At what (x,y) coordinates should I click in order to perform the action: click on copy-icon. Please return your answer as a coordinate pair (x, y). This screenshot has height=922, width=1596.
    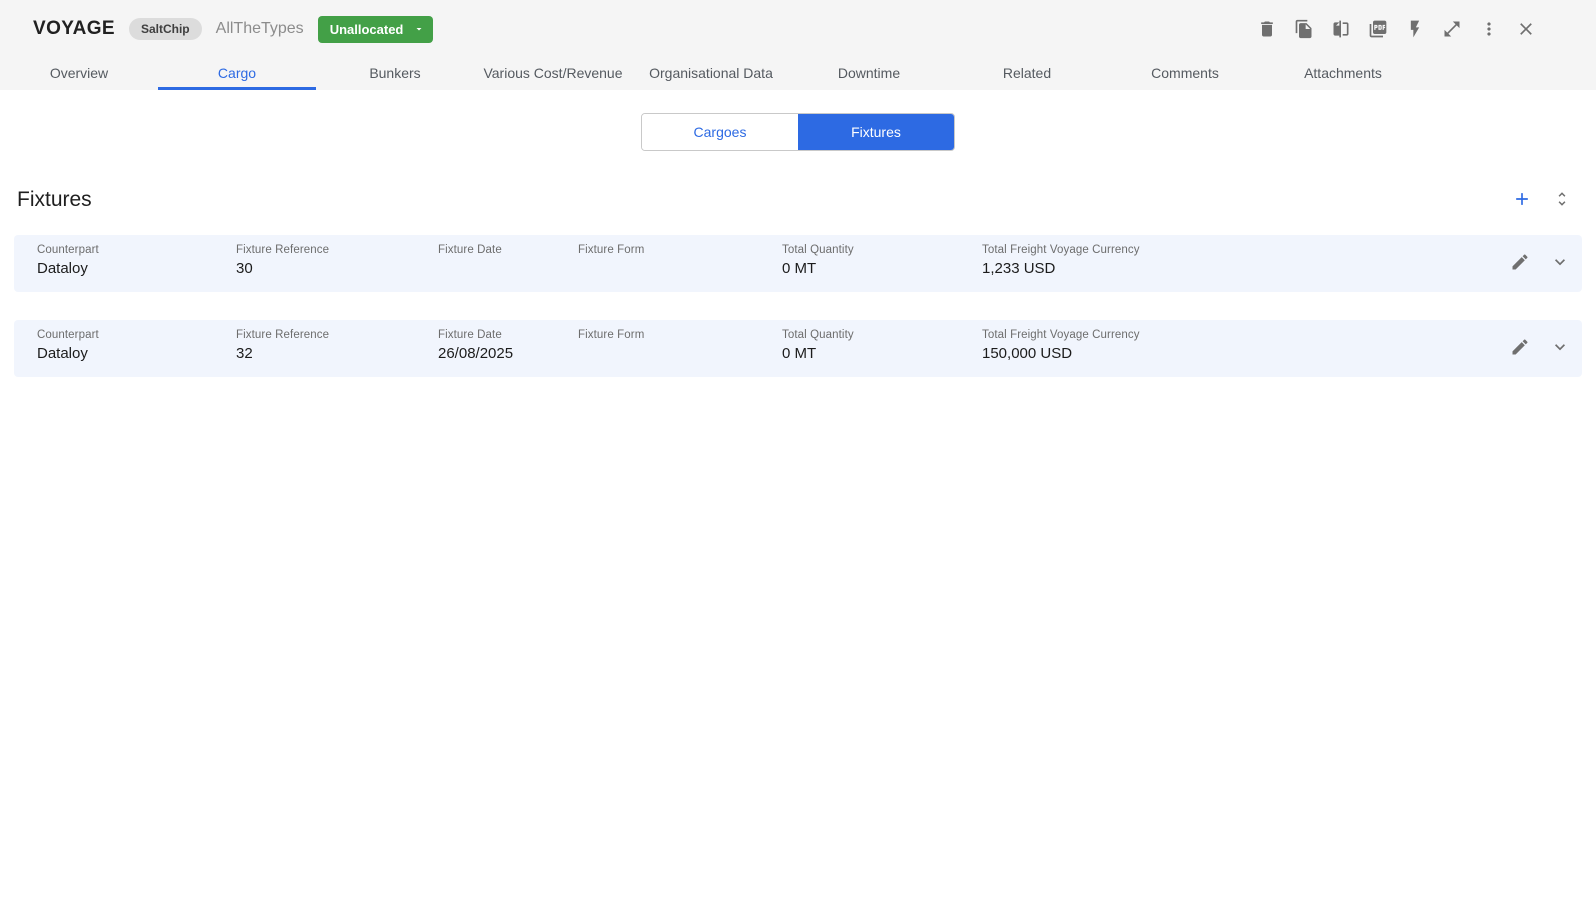
    Looking at the image, I should click on (1304, 29).